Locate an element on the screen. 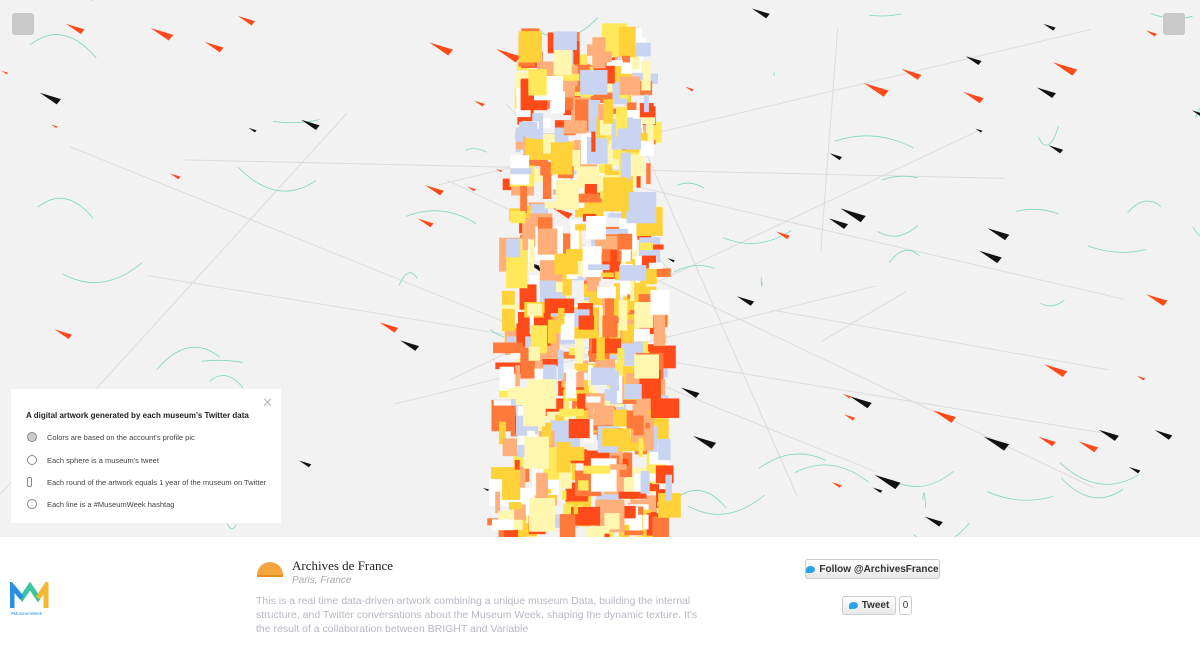 This screenshot has height=656, width=1200. shuffle-button is located at coordinates (1174, 24).